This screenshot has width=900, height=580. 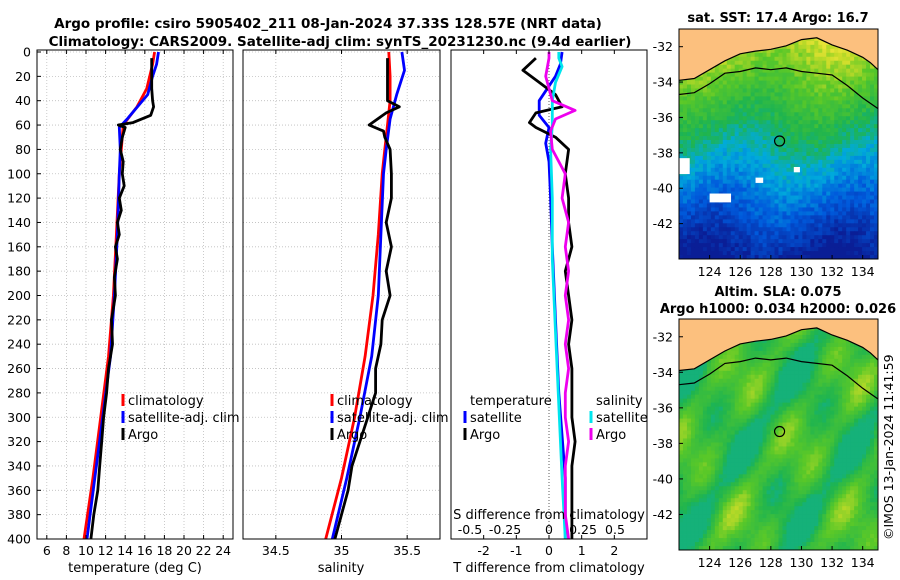 What do you see at coordinates (135, 568) in the screenshot?
I see `temperature-xlabel: temperature (deg C)` at bounding box center [135, 568].